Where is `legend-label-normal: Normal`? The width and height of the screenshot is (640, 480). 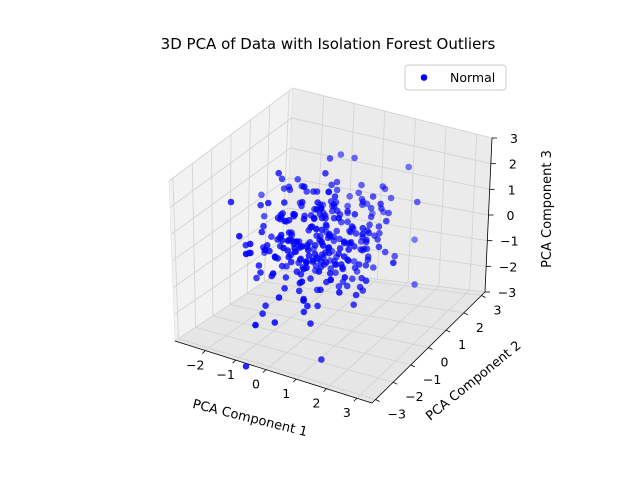 legend-label-normal: Normal is located at coordinates (472, 77).